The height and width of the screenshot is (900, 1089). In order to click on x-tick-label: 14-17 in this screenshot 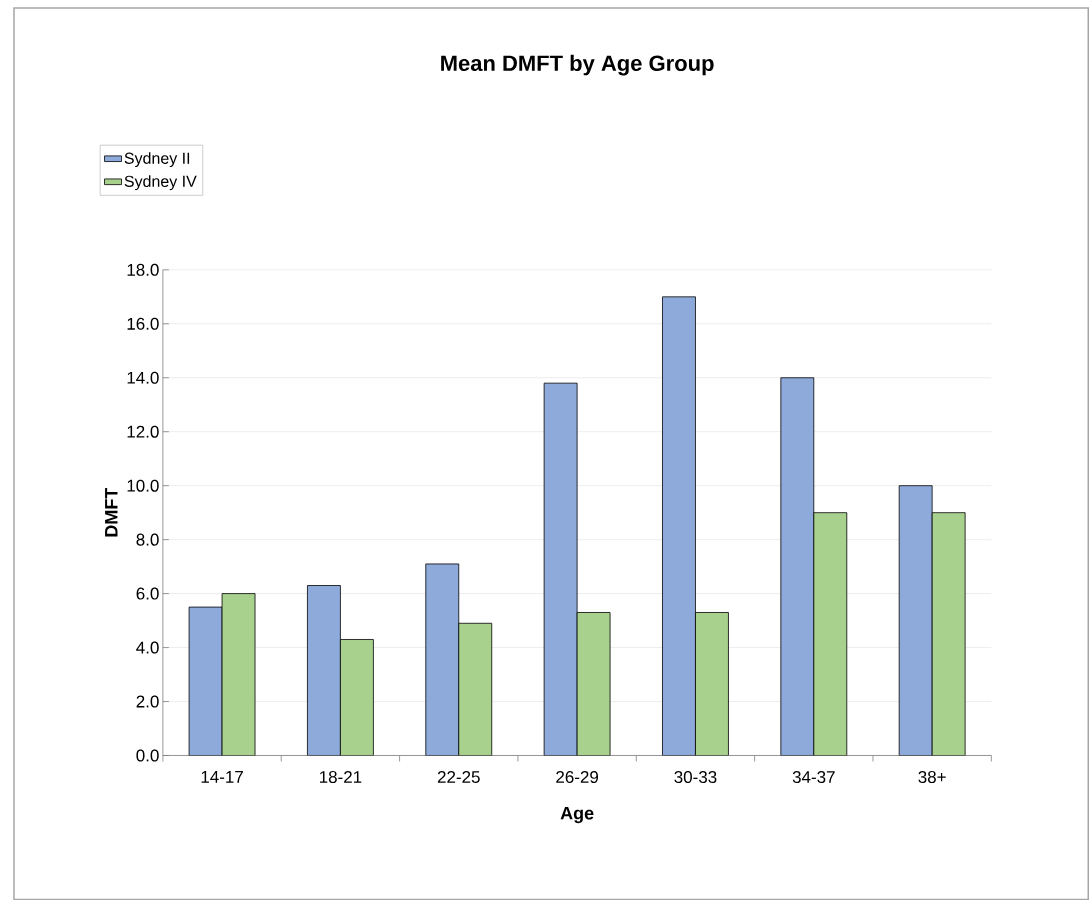, I will do `click(222, 776)`.